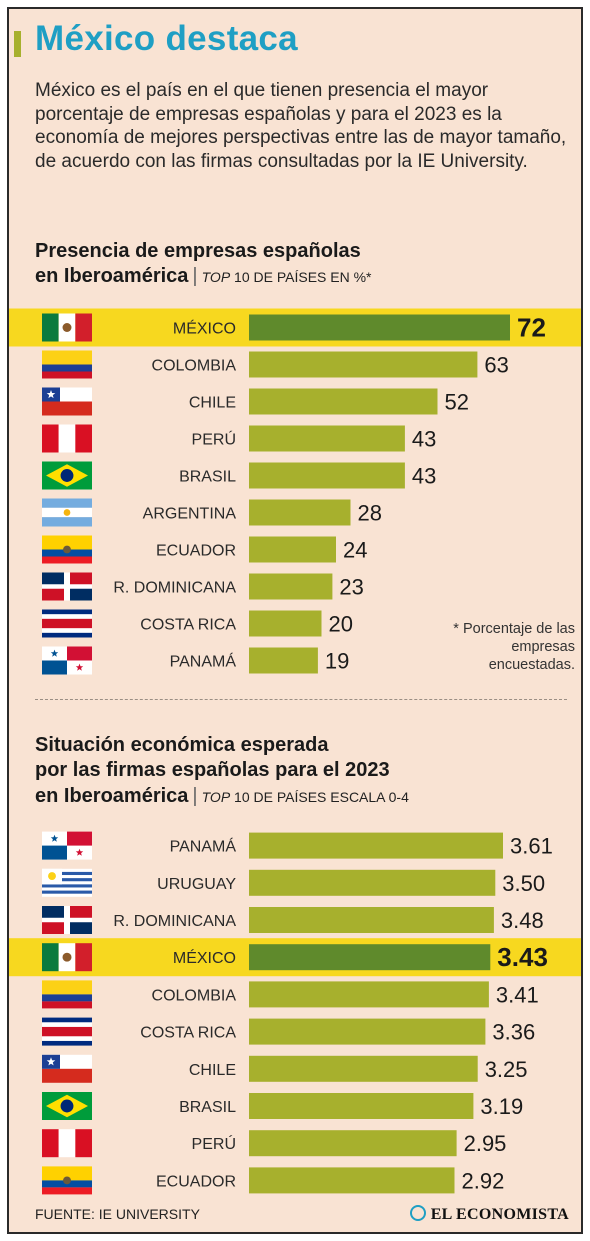 The height and width of the screenshot is (1241, 590). Describe the element at coordinates (301, 699) in the screenshot. I see `section-divider` at that location.